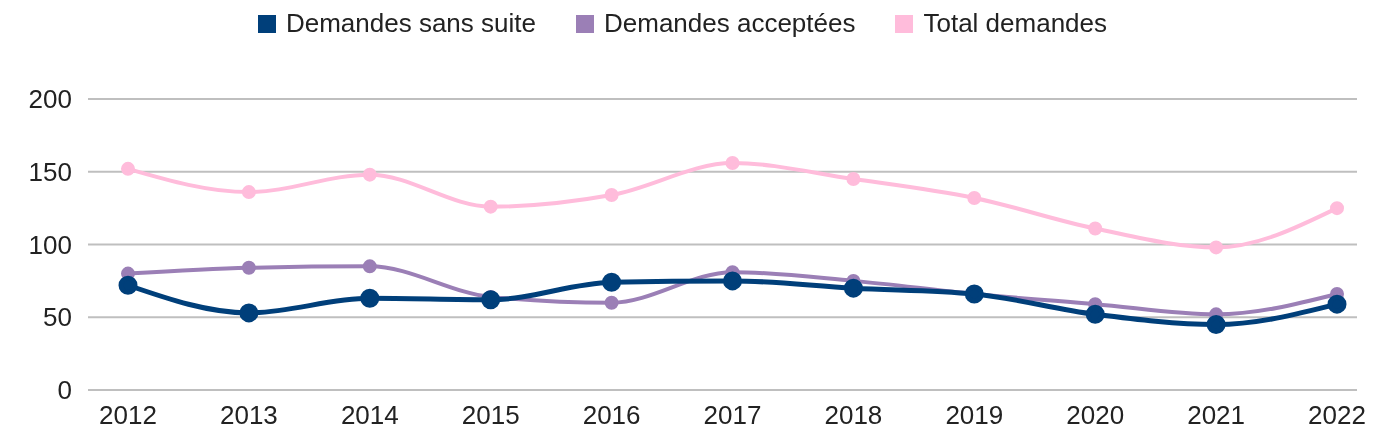  What do you see at coordinates (1015, 23) in the screenshot?
I see `legend-label: Total demandes` at bounding box center [1015, 23].